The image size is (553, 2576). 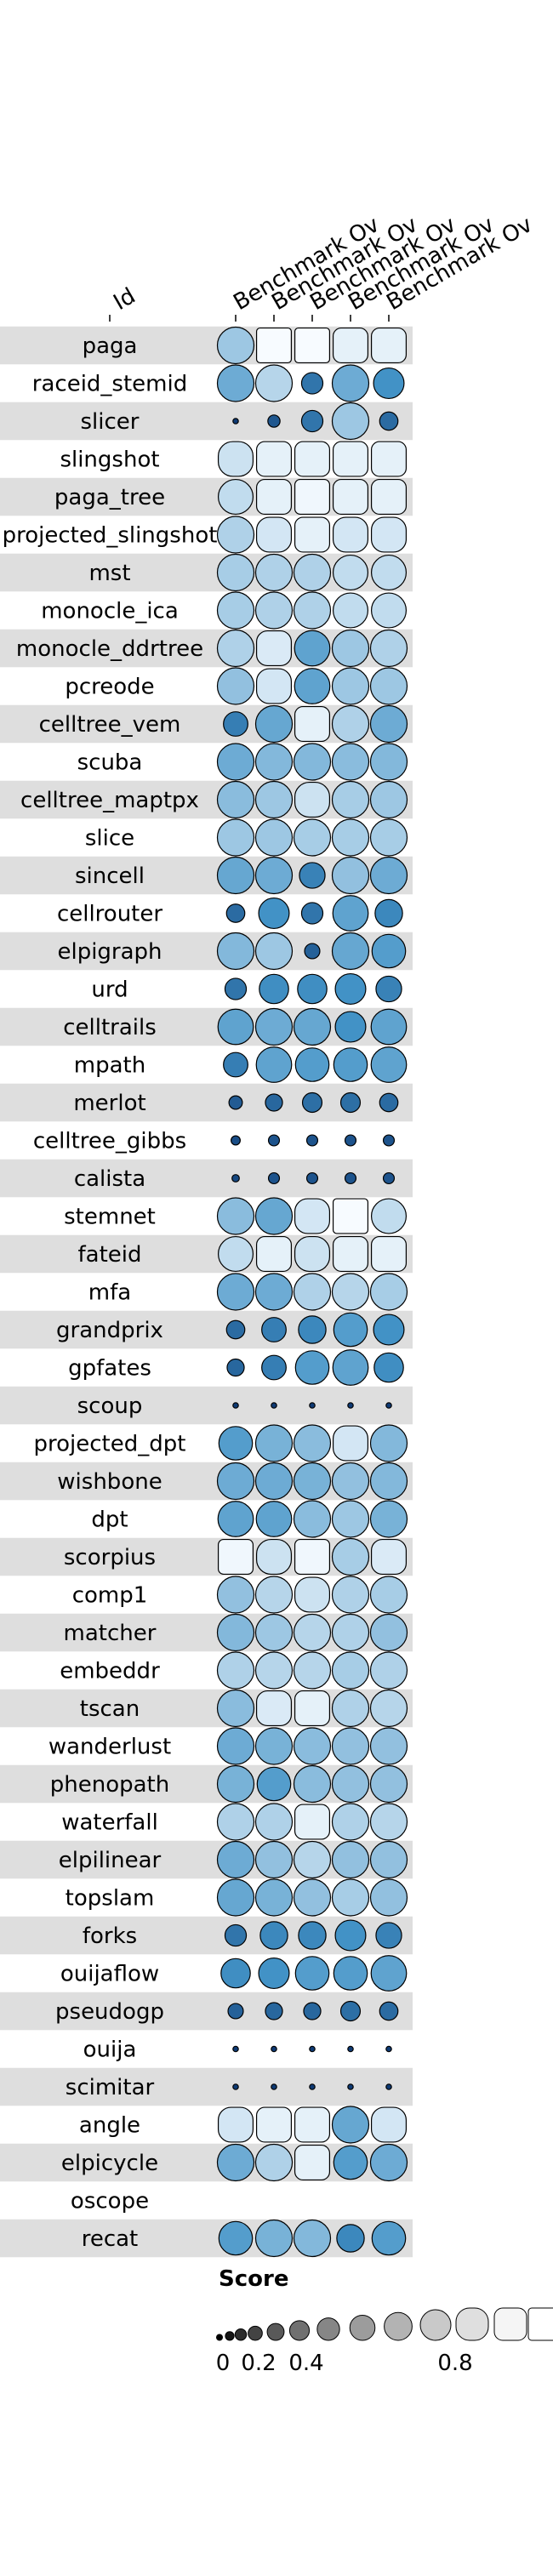 I want to click on row-label: waterfall, so click(x=109, y=1823).